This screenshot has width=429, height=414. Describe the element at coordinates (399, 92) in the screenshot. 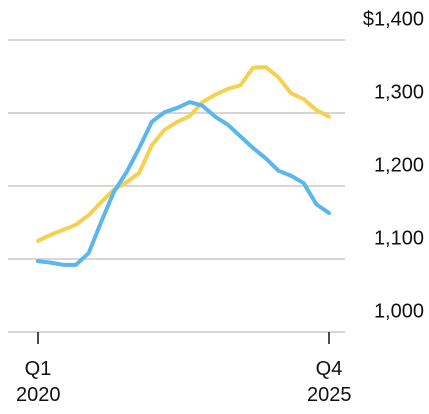

I see `y-tick-label: 1,300` at that location.